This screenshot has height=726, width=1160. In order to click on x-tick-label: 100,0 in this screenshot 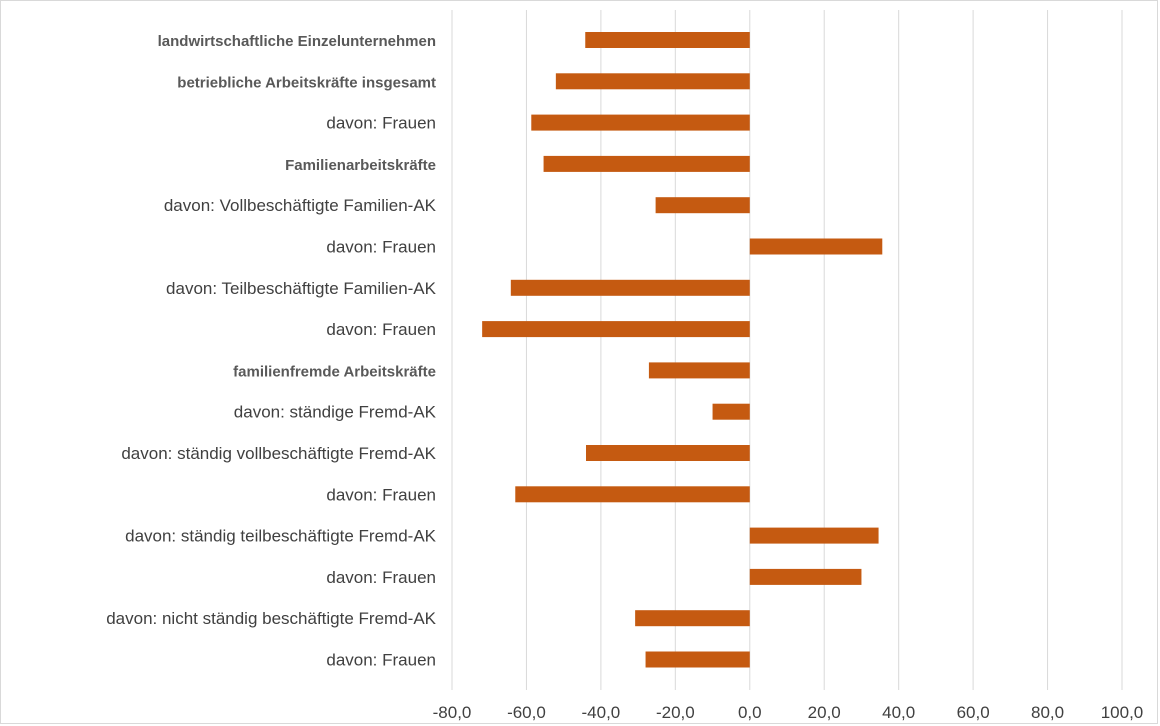, I will do `click(1122, 712)`.